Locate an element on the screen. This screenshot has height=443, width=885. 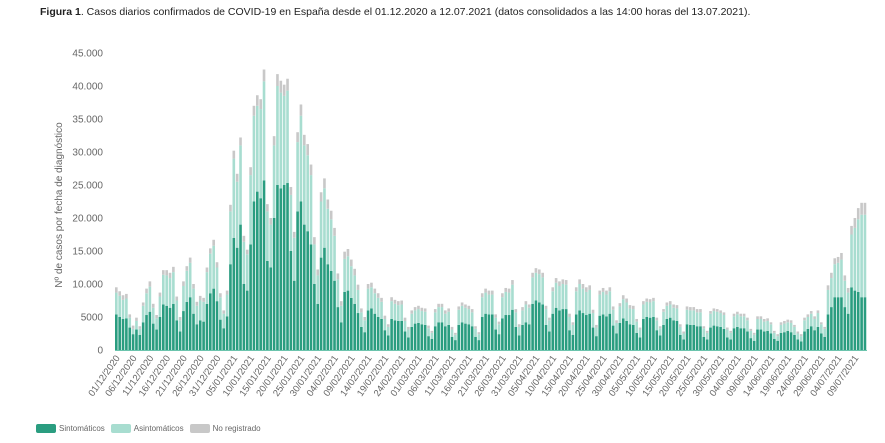
figure-caption-label: Figura 1 is located at coordinates (60, 12).